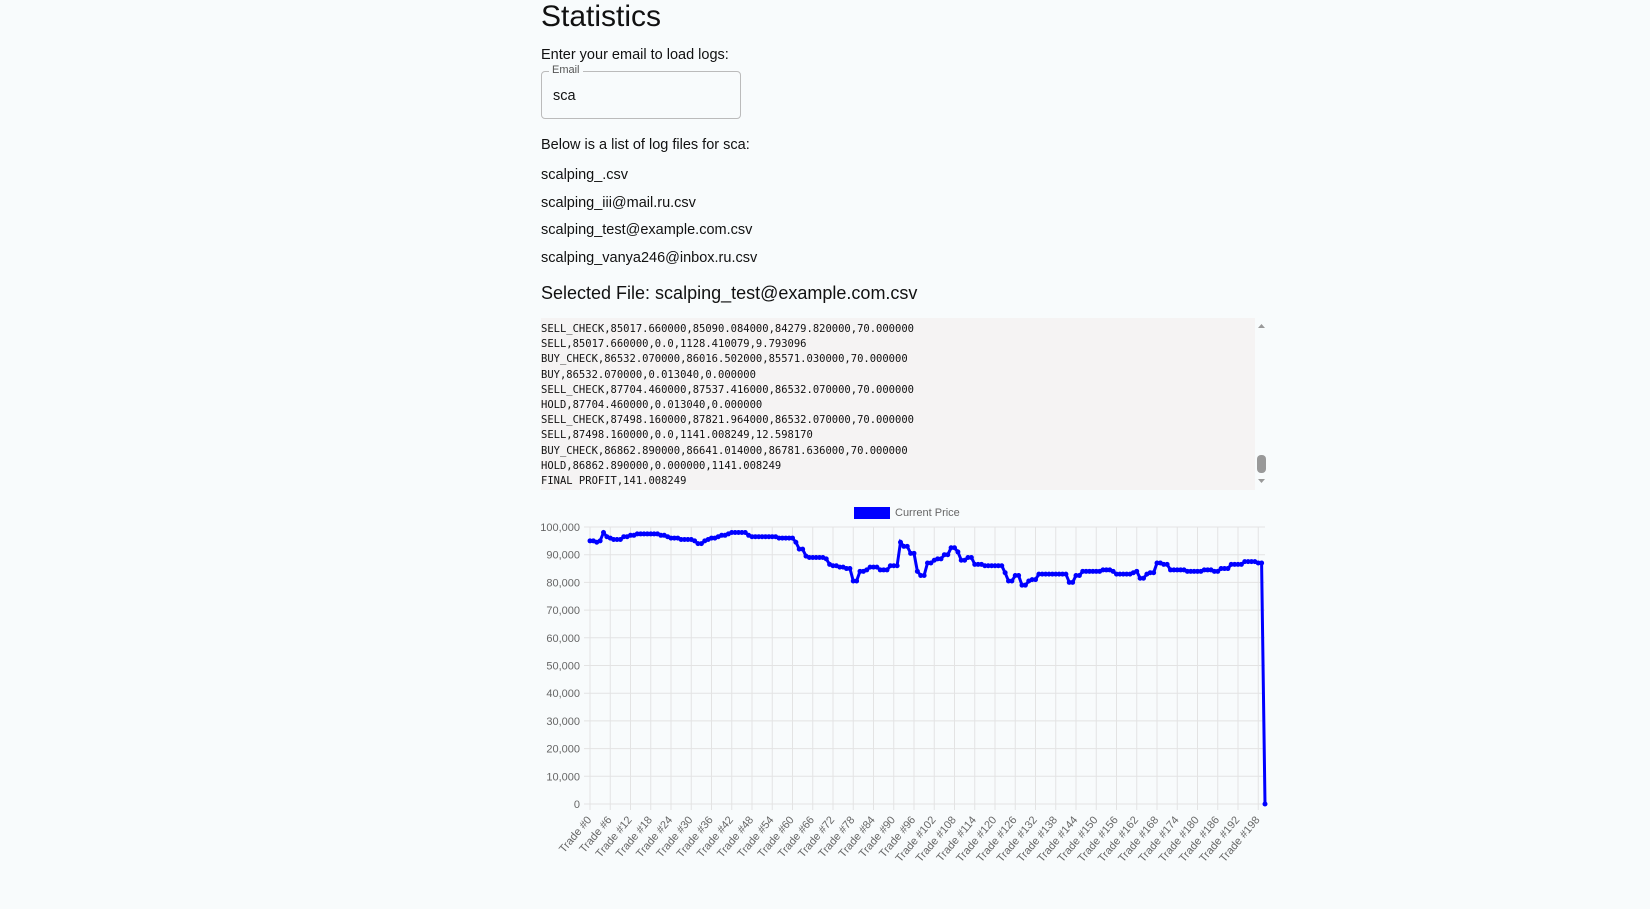  What do you see at coordinates (647, 230) in the screenshot?
I see `file-link: scalping_test@example.com.csv` at bounding box center [647, 230].